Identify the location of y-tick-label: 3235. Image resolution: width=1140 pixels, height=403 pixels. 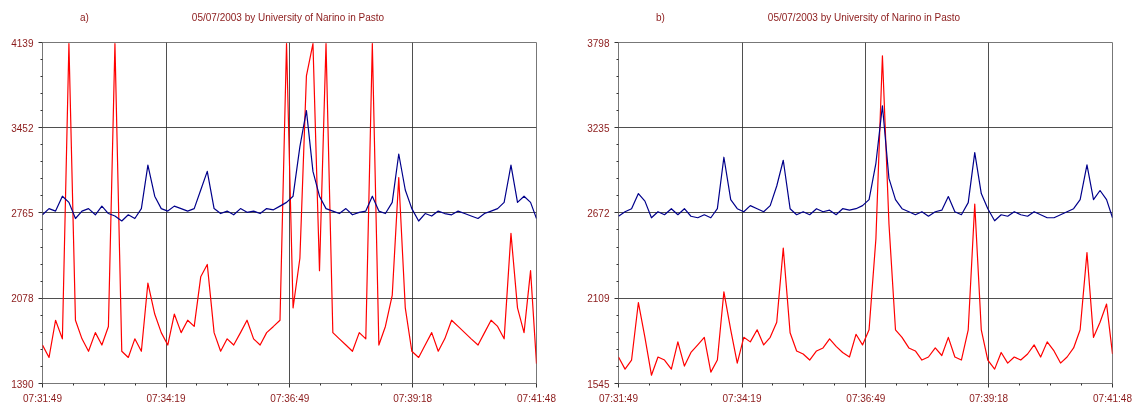
(598, 128).